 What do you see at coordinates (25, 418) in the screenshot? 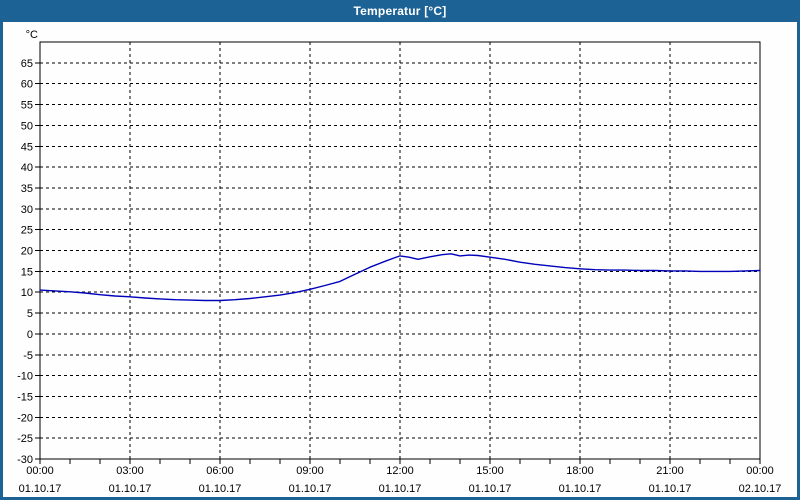
I see `y-tick-label: -20` at bounding box center [25, 418].